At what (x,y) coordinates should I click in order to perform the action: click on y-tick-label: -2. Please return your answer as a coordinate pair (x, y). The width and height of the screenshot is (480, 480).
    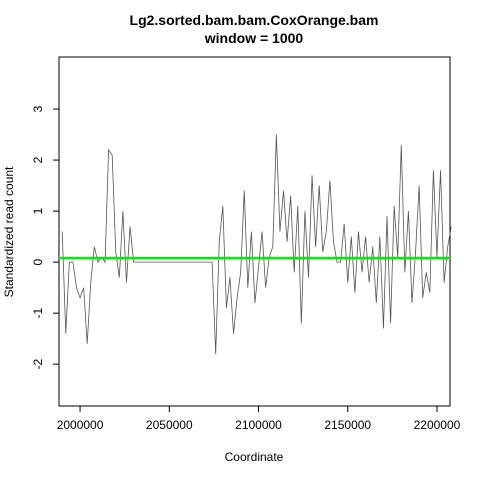
    Looking at the image, I should click on (38, 364).